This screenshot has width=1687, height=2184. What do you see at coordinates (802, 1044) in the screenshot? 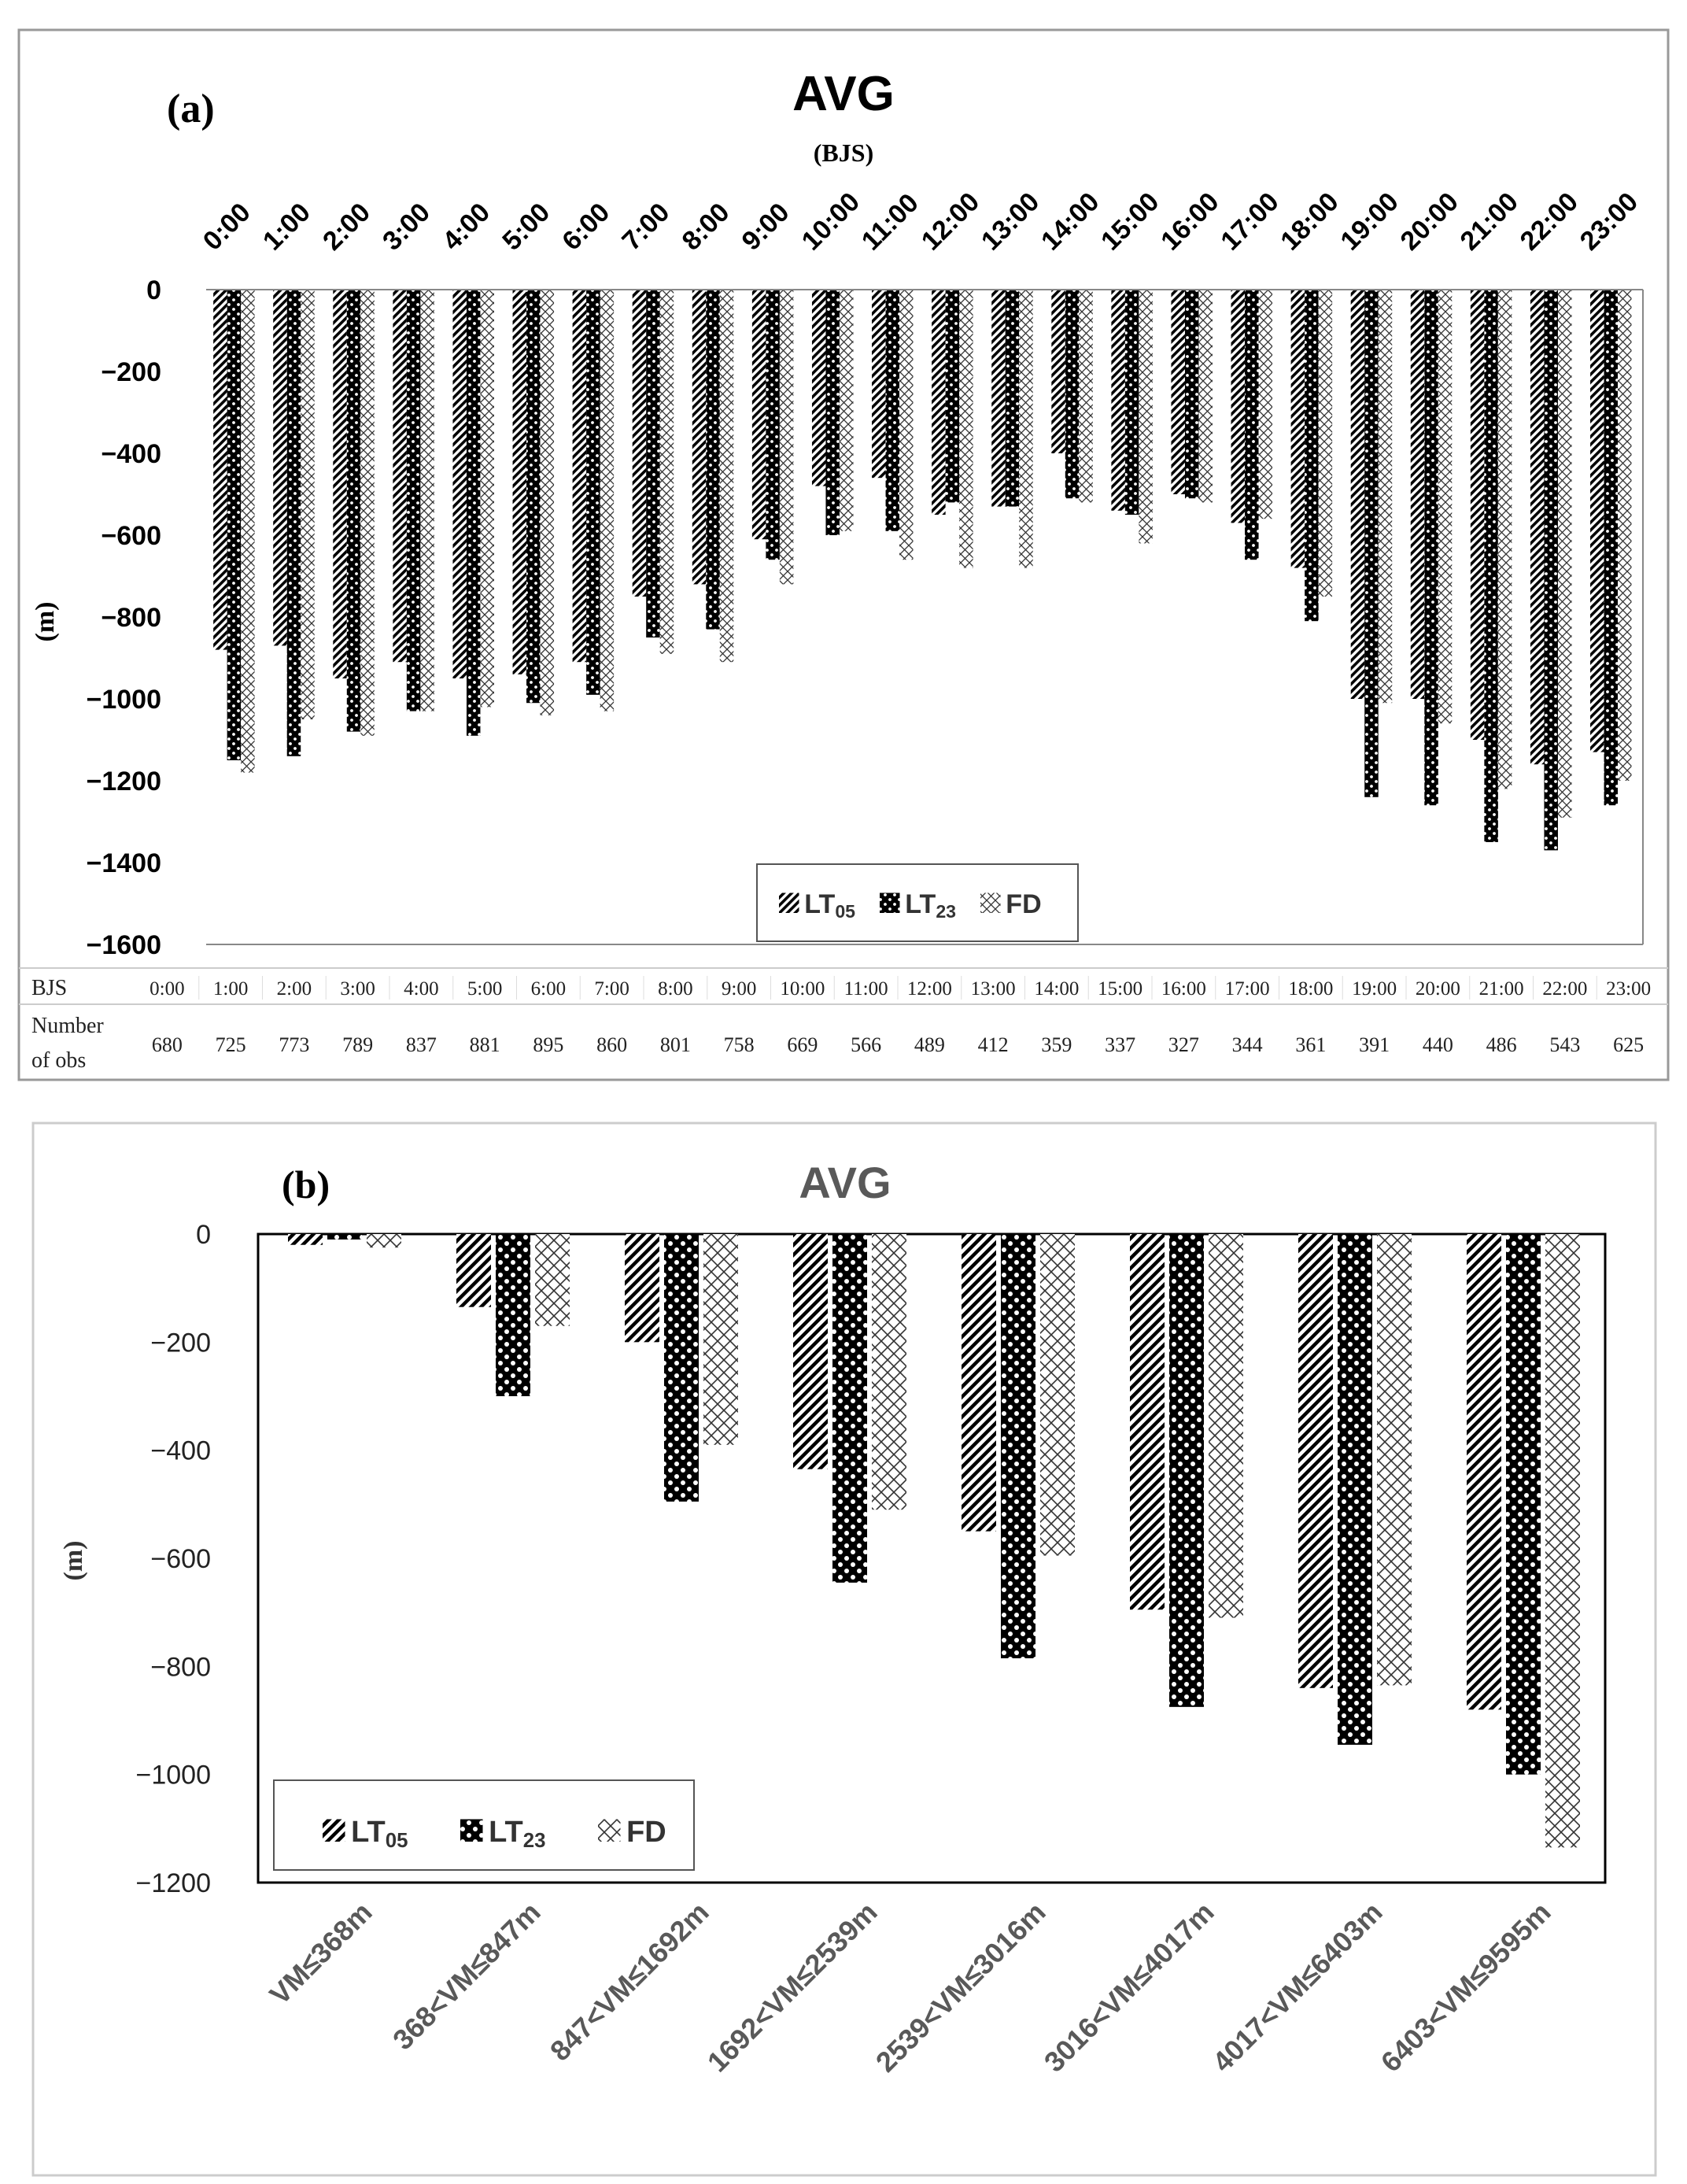
I see `table-count-cell: 669` at bounding box center [802, 1044].